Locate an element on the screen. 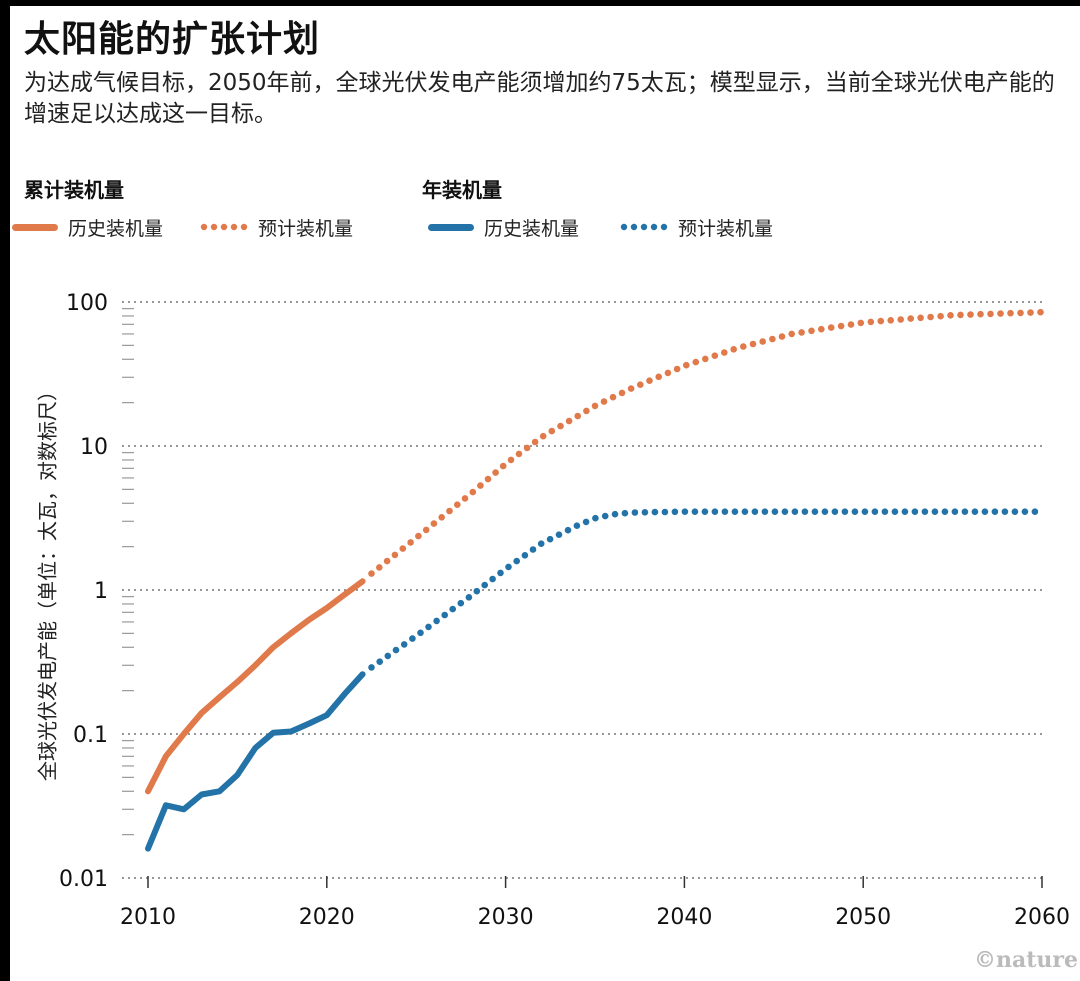 The image size is (1080, 981). legend-label: 历史装机量 is located at coordinates (116, 228).